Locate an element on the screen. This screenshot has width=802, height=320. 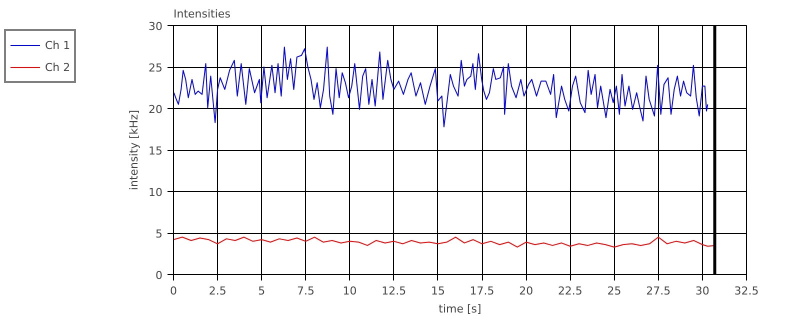
y-tick-label: 10 is located at coordinates (155, 192).